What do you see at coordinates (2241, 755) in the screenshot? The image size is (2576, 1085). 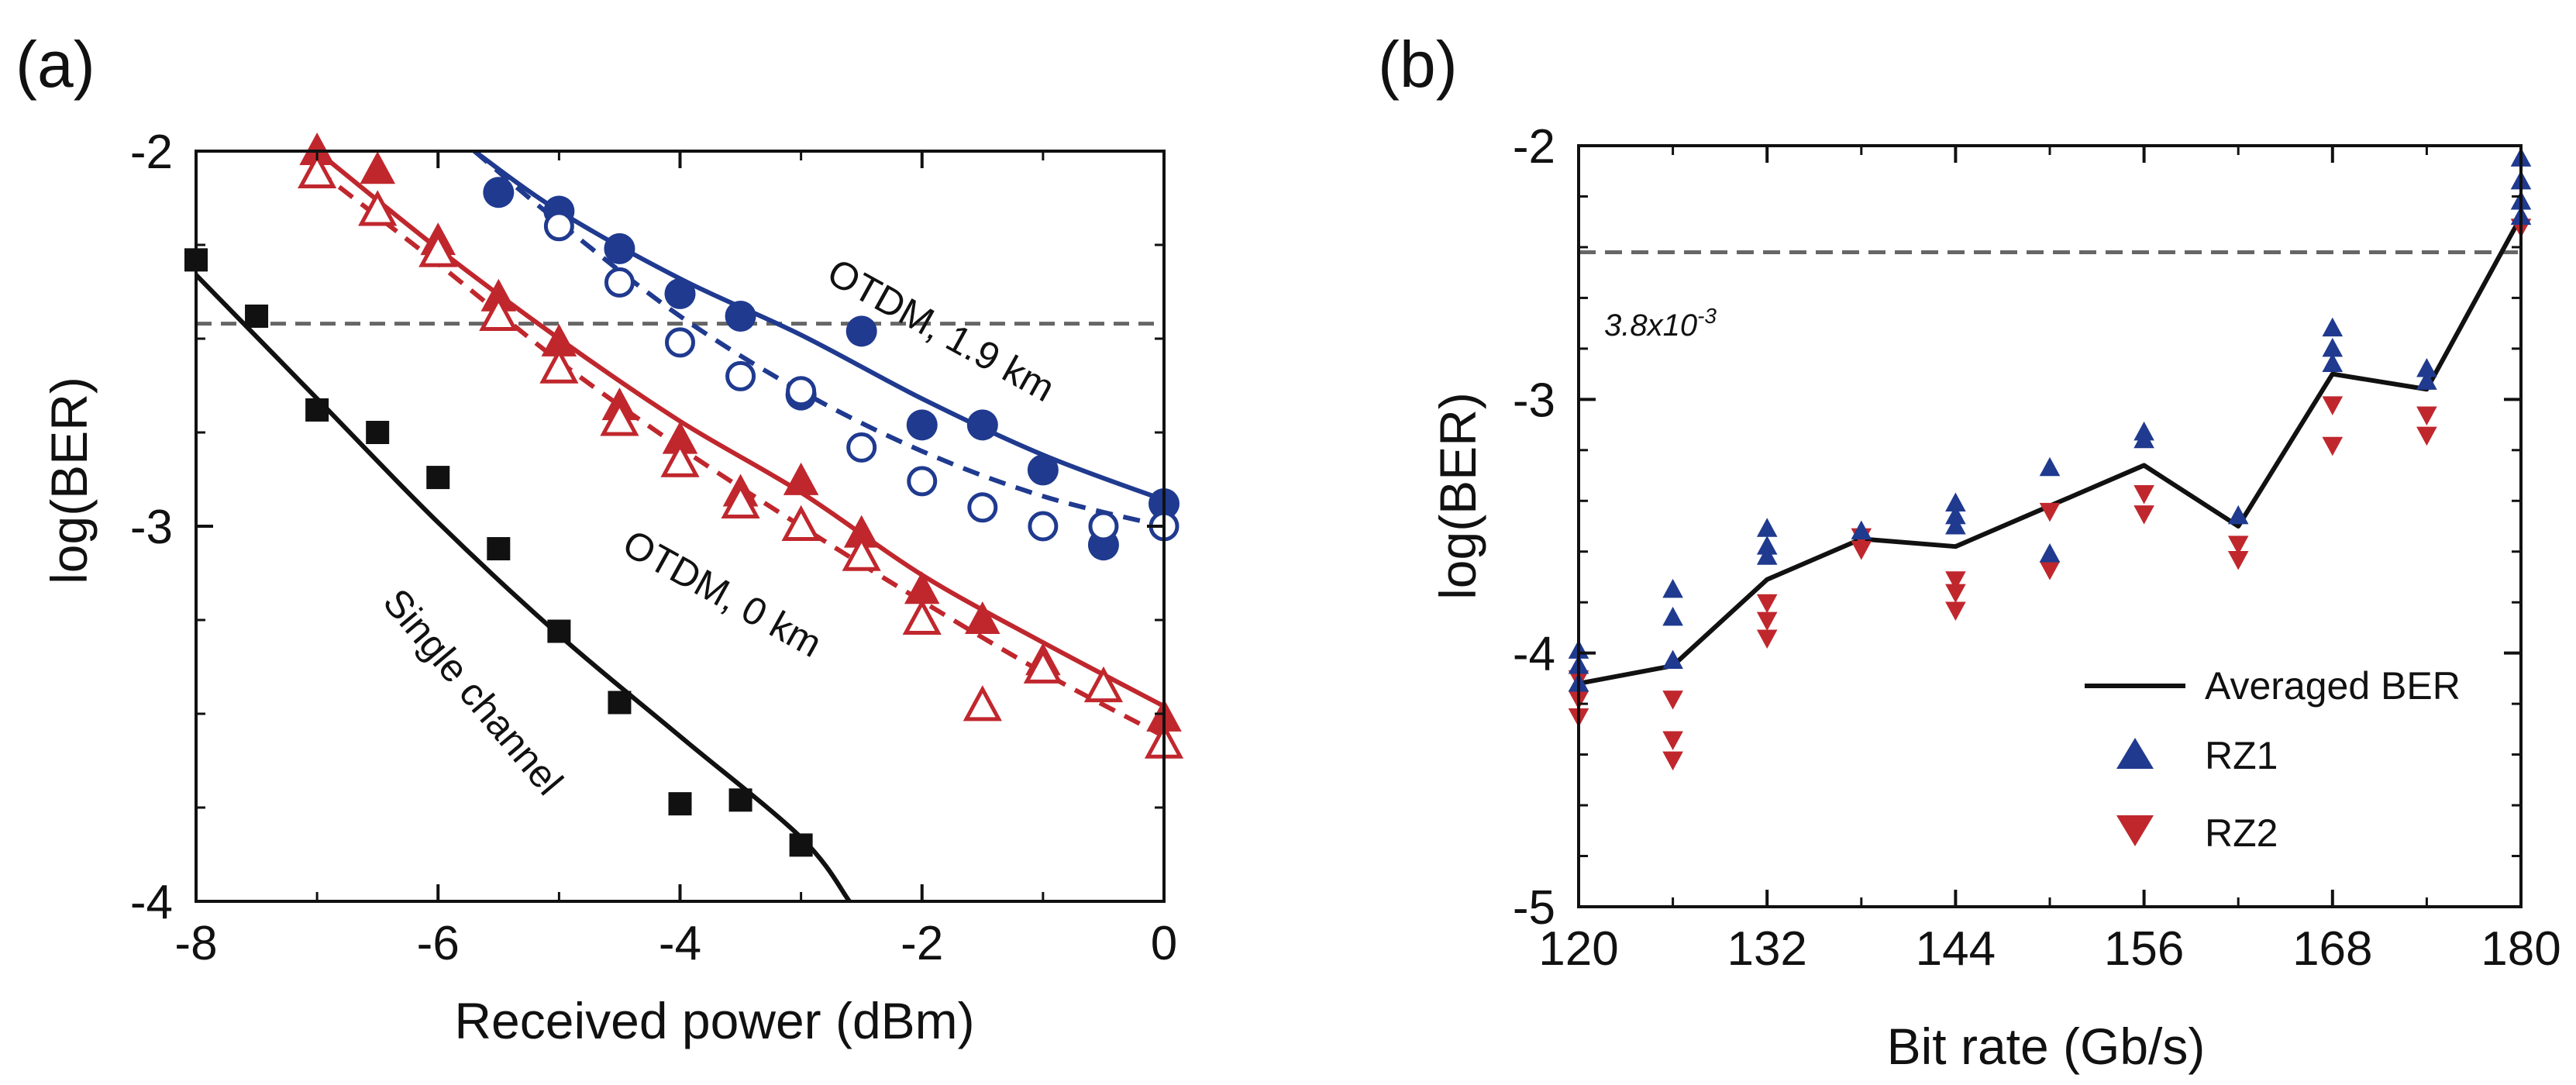 I see `legend-label-rz1: RZ1` at bounding box center [2241, 755].